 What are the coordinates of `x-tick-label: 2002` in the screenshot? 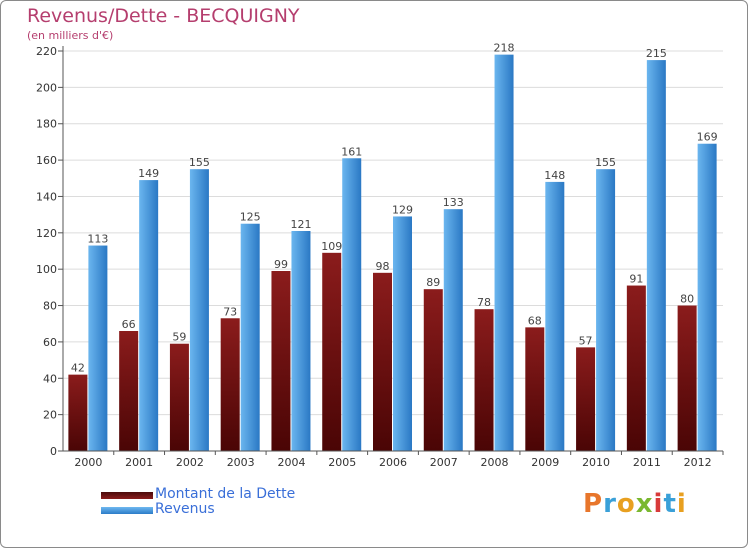 It's located at (190, 462).